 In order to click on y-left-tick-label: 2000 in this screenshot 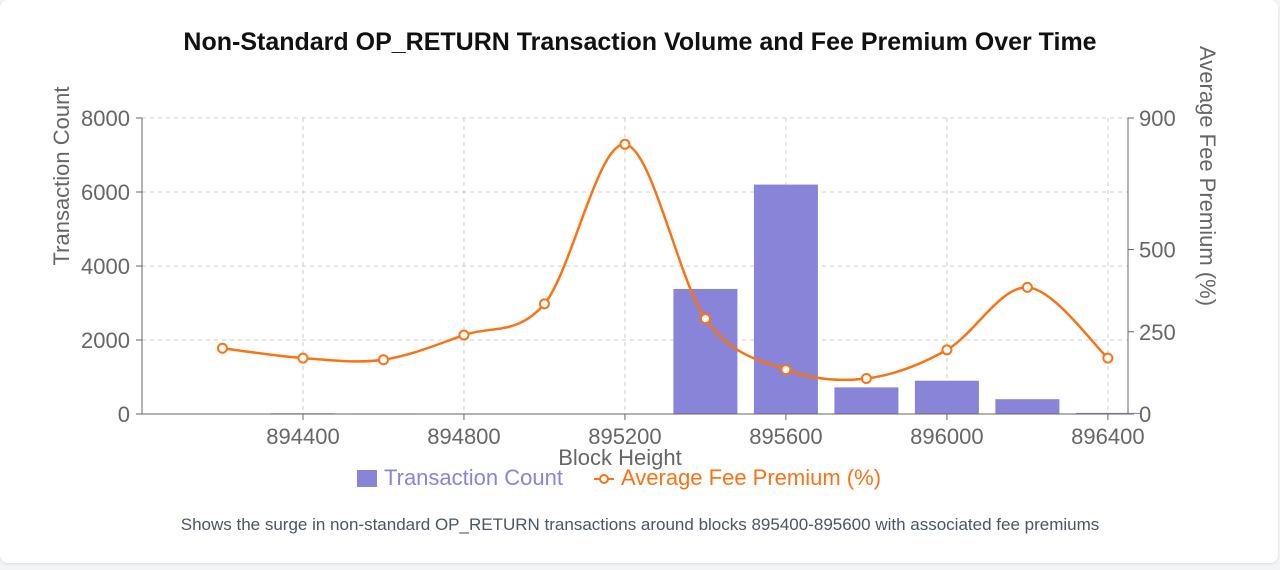, I will do `click(105, 340)`.